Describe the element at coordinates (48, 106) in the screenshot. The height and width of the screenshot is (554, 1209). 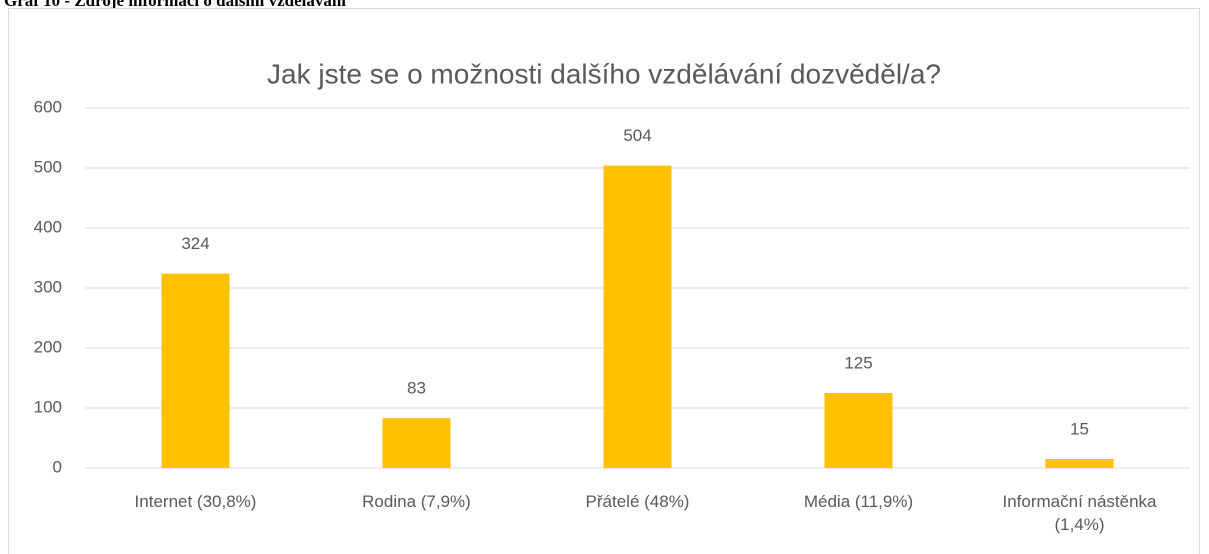
I see `y-tick-label: 600` at that location.